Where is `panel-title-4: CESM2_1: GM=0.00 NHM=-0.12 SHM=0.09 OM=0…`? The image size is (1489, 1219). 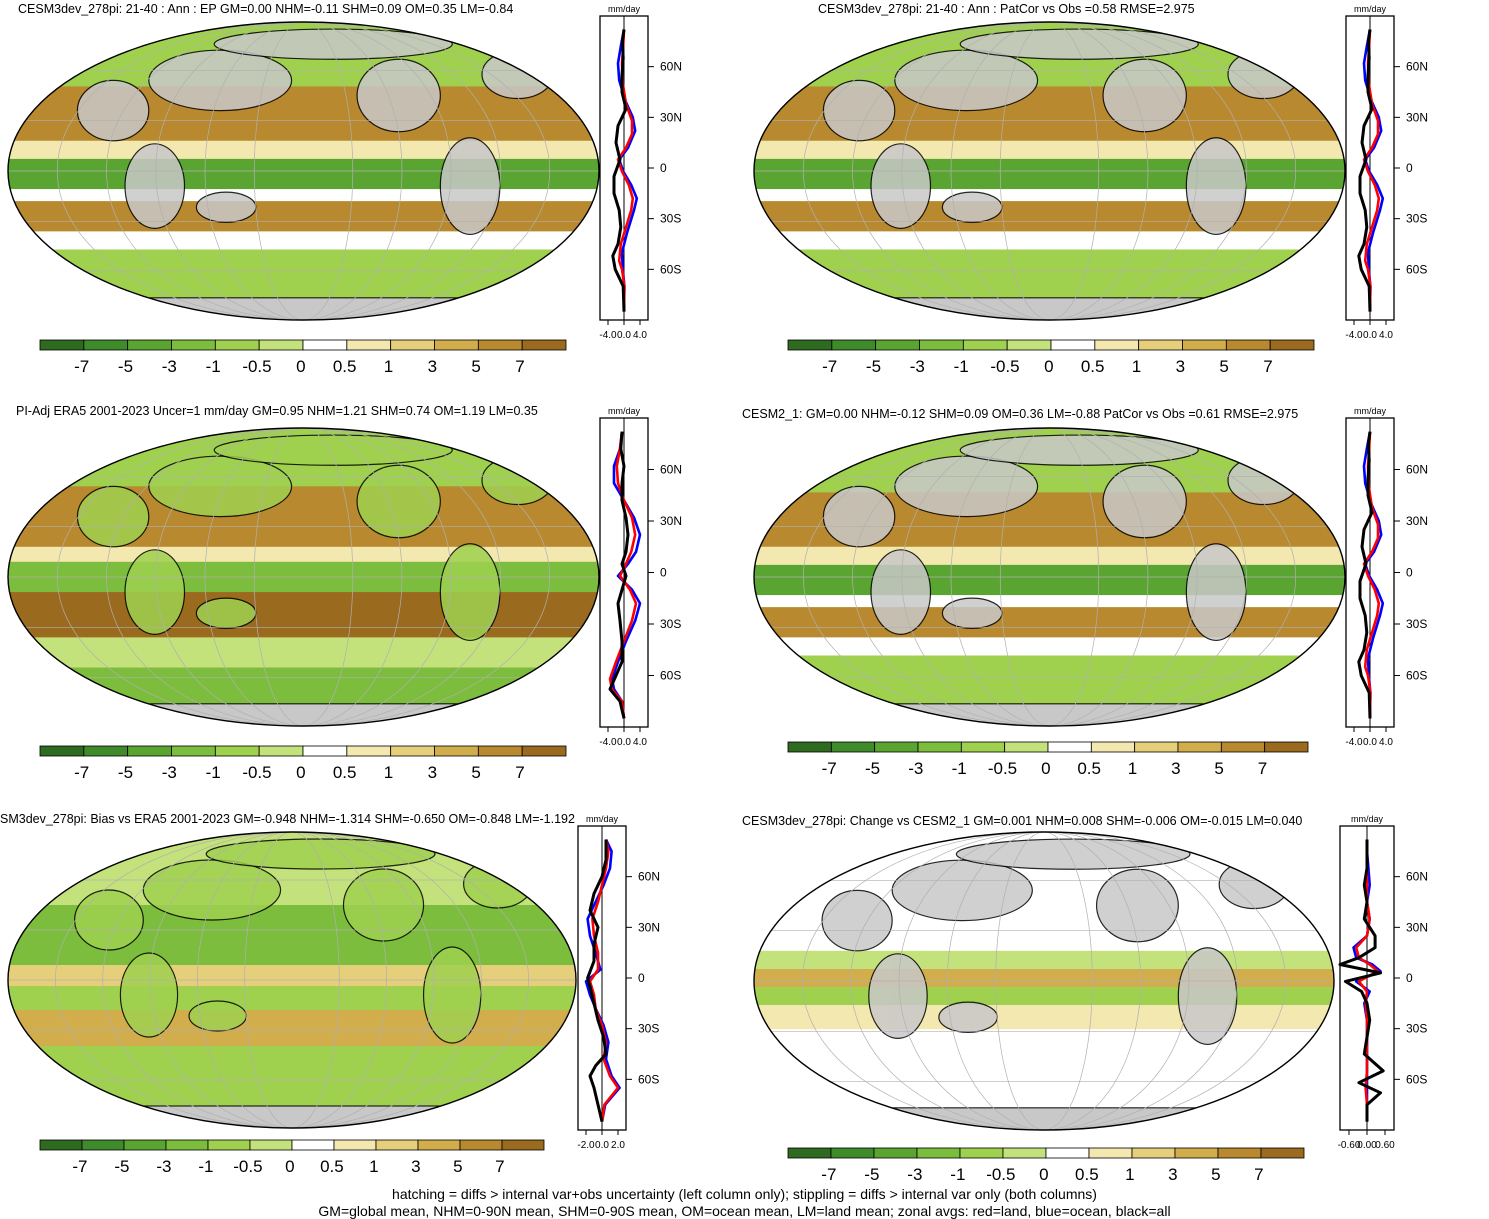
panel-title-4: CESM2_1: GM=0.00 NHM=-0.12 SHM=0.09 OM=0… is located at coordinates (1020, 414).